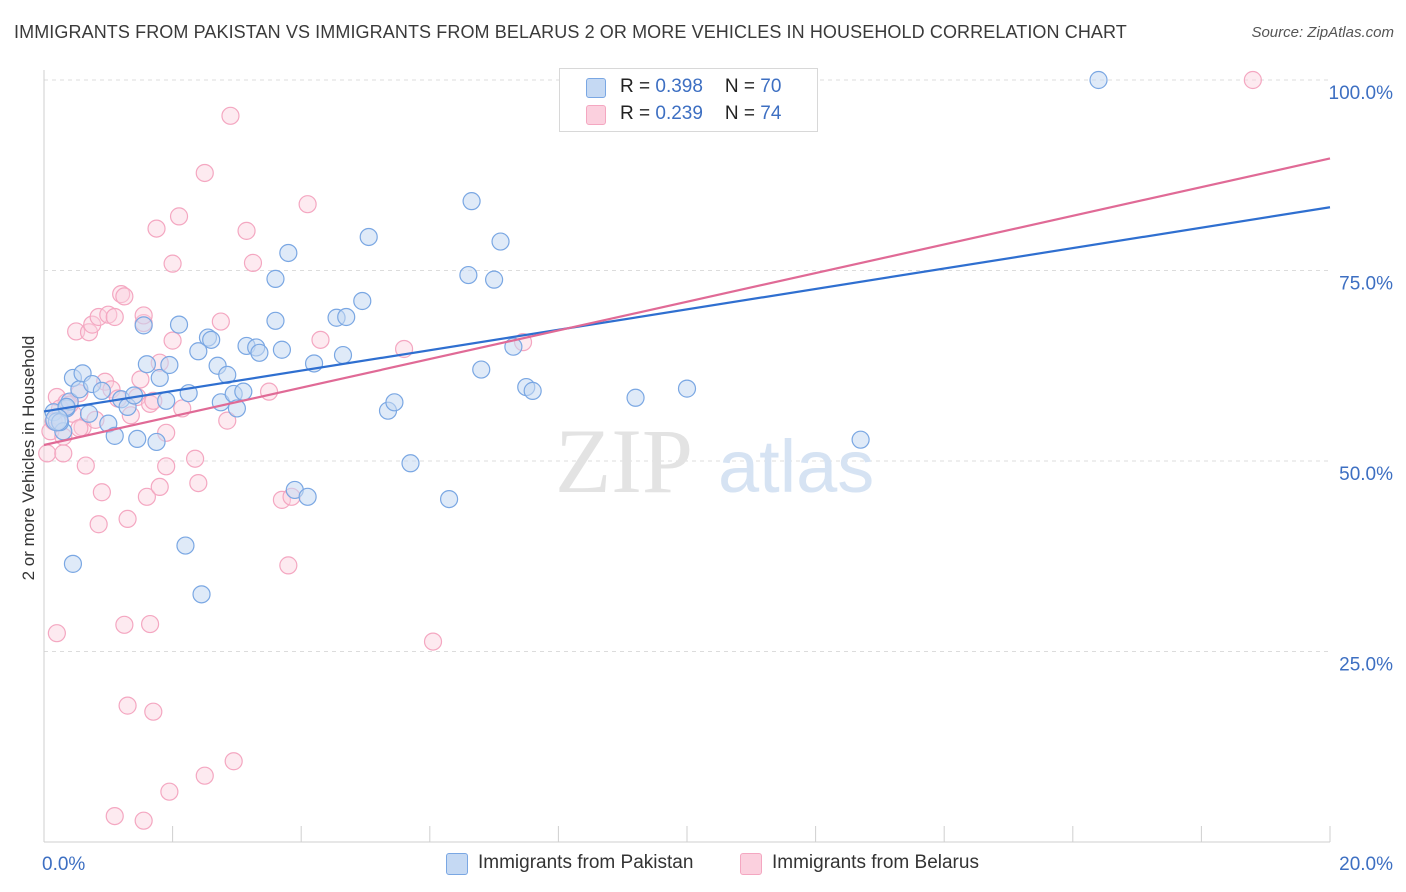 This screenshot has width=1406, height=892. I want to click on y-tick-label: 50.0%, so click(1366, 474).